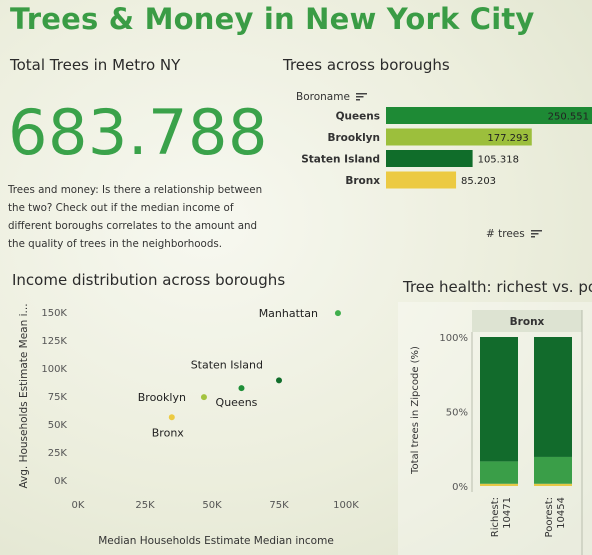 The height and width of the screenshot is (555, 592). I want to click on scatter-label-manhattan: Manhattan, so click(288, 313).